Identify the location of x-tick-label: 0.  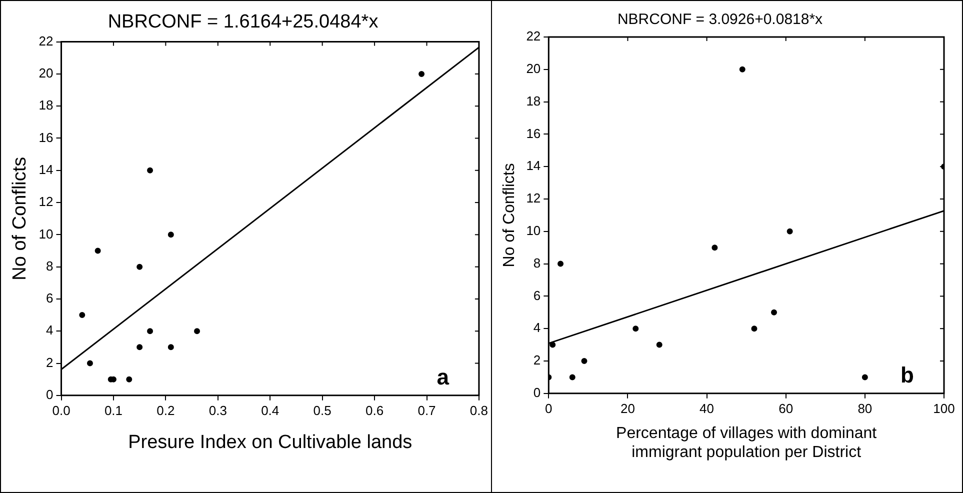
(548, 408).